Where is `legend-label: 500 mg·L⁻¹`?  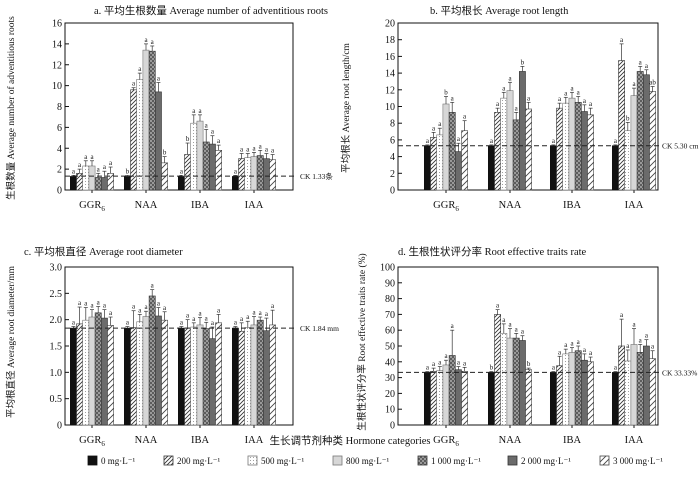
legend-label: 500 mg·L⁻¹ is located at coordinates (282, 461).